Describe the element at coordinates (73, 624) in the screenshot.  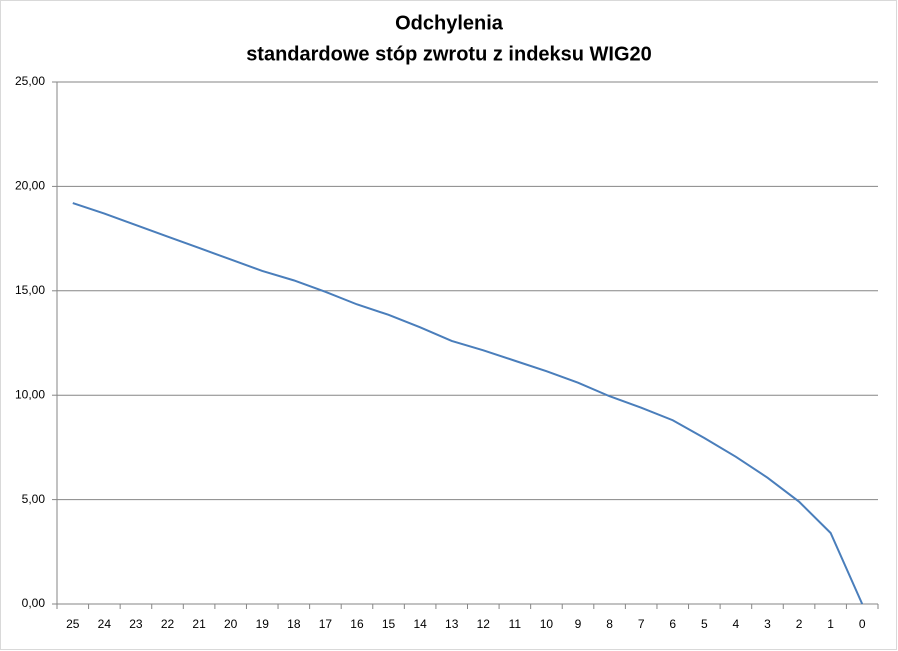
I see `x-tick-label: 25` at that location.